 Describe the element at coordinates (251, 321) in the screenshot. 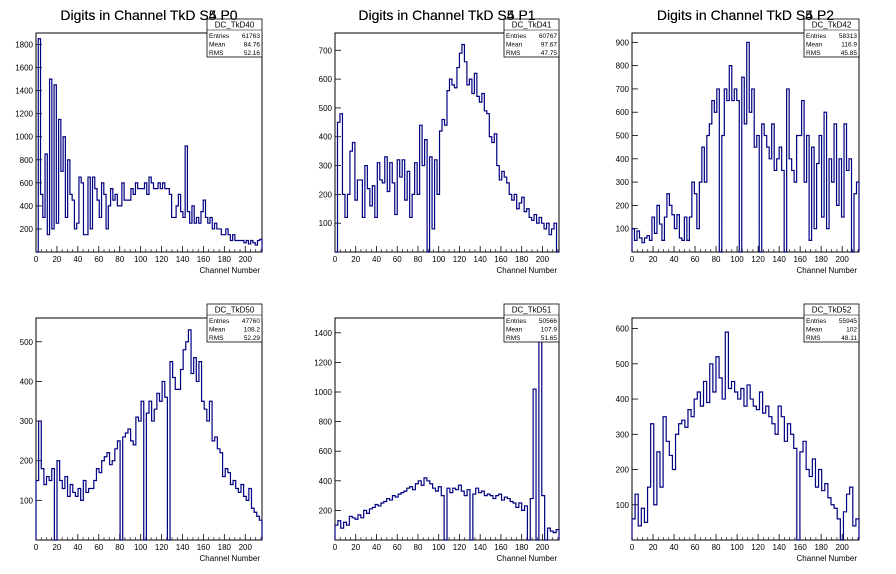

I see `stats-entries-value: 47760` at that location.